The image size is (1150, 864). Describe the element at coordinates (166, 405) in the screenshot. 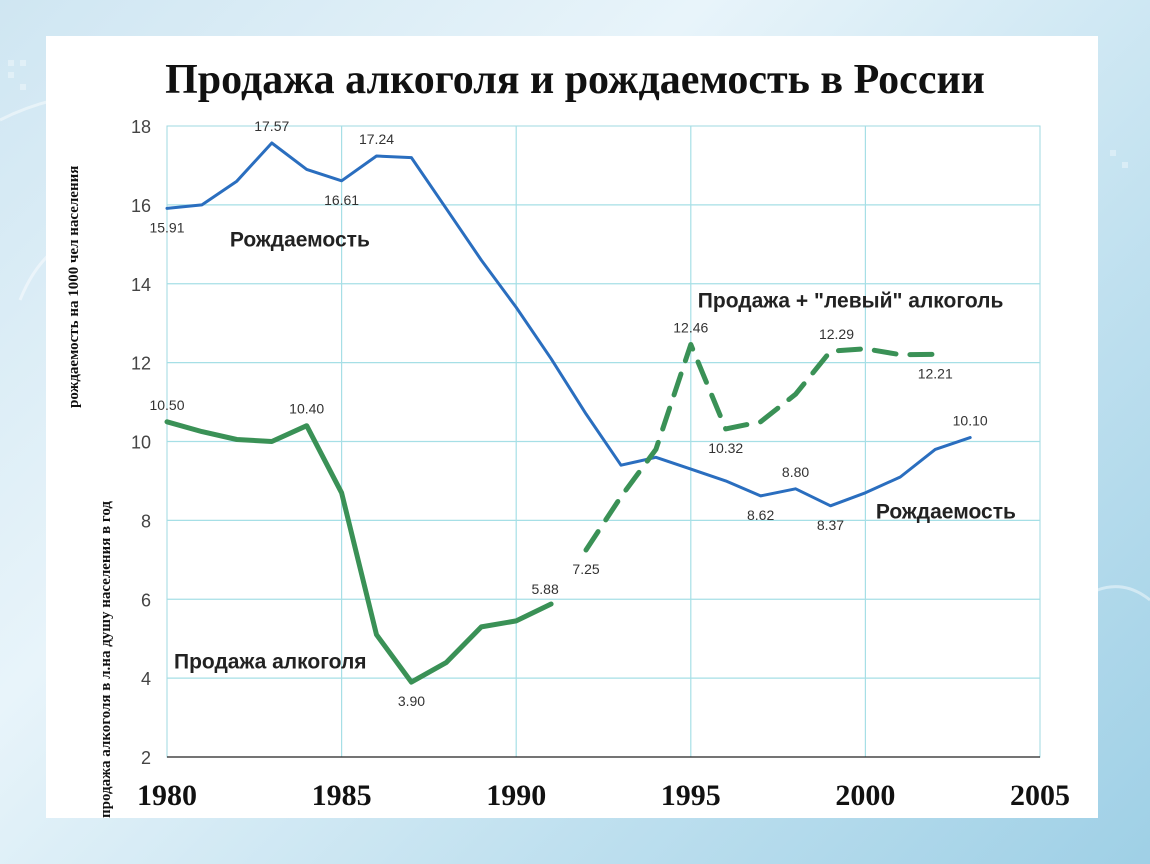

I see `data-label: 10.50` at that location.